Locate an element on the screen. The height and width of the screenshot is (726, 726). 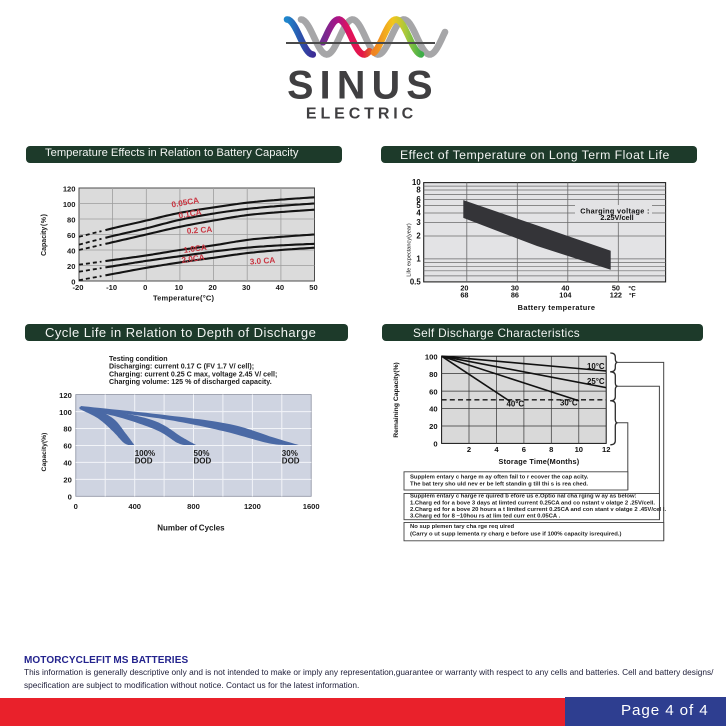
svg-text: Remaining Capacity(%) is located at coordinates (396, 400).